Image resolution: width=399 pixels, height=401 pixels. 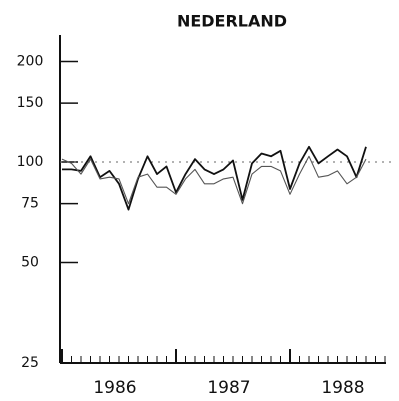 What do you see at coordinates (30, 204) in the screenshot?
I see `y-tick-label: 75` at bounding box center [30, 204].